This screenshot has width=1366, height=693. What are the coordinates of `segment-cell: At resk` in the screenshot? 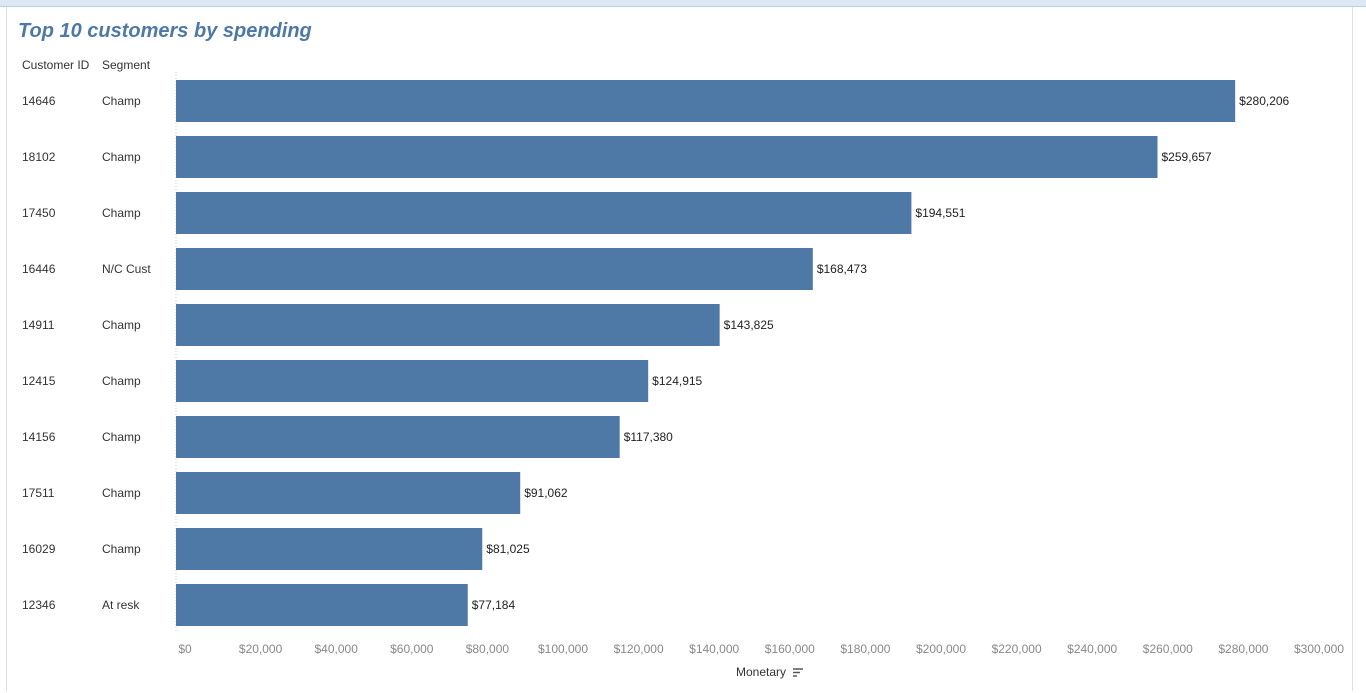 It's located at (121, 605).